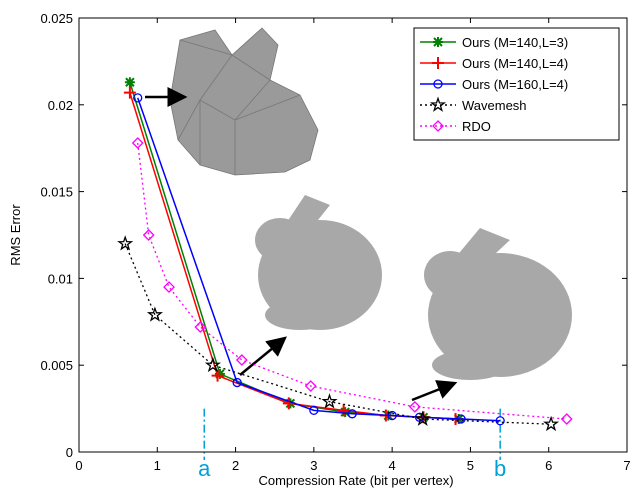  I want to click on legend-label: Wavemesh, so click(494, 105).